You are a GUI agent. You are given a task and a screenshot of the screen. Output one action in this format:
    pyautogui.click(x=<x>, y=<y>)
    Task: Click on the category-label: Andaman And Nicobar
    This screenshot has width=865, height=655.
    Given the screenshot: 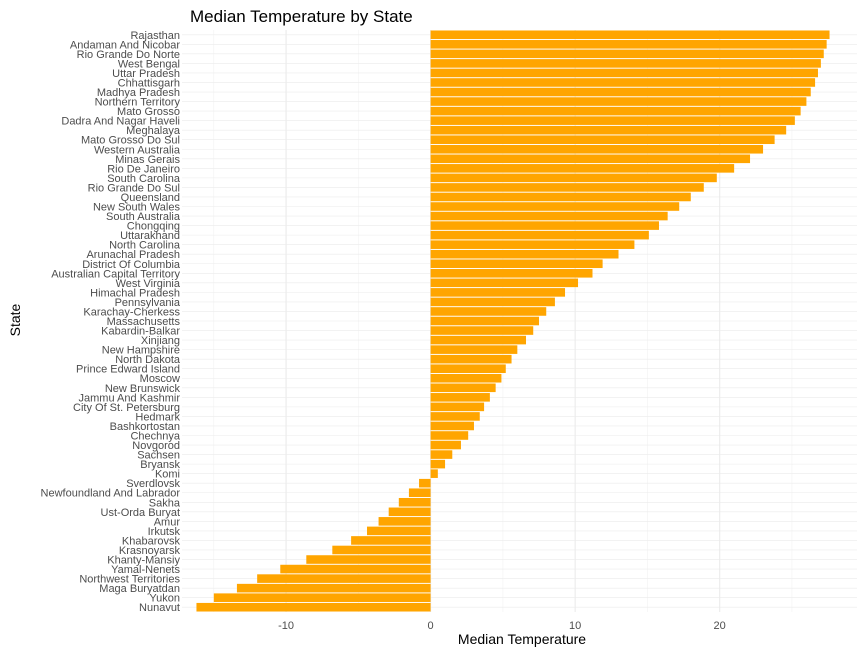 What is the action you would take?
    pyautogui.click(x=125, y=45)
    